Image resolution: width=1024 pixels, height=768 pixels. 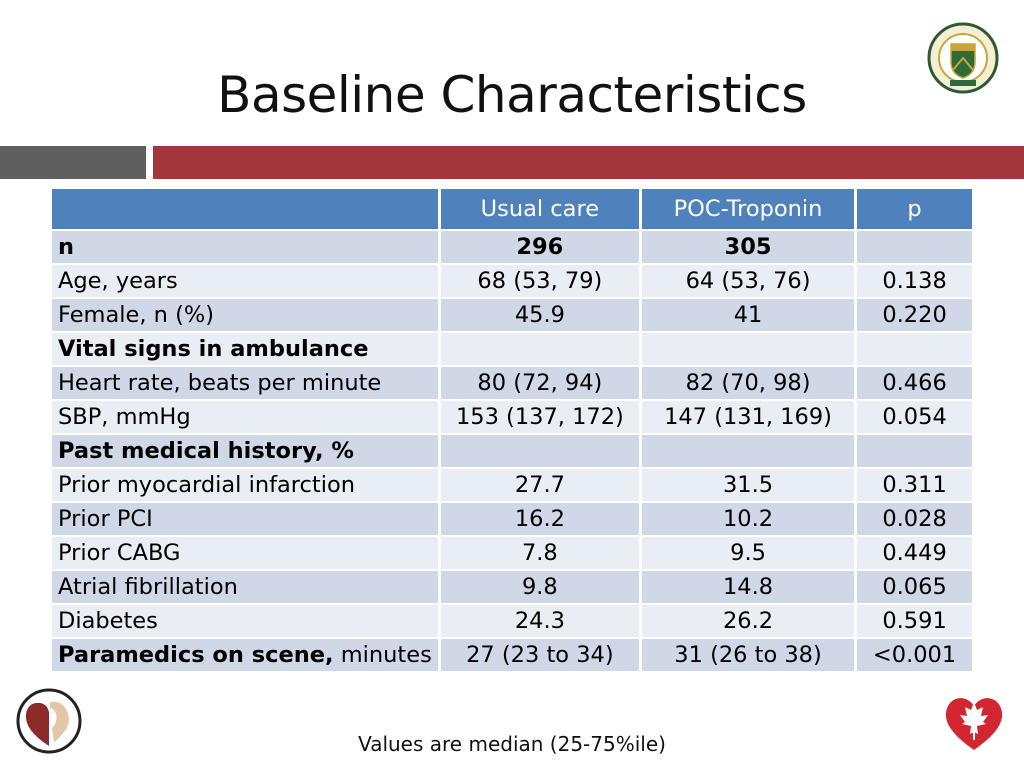 I want to click on usual-care-value: 27 (23 to 34), so click(x=541, y=655).